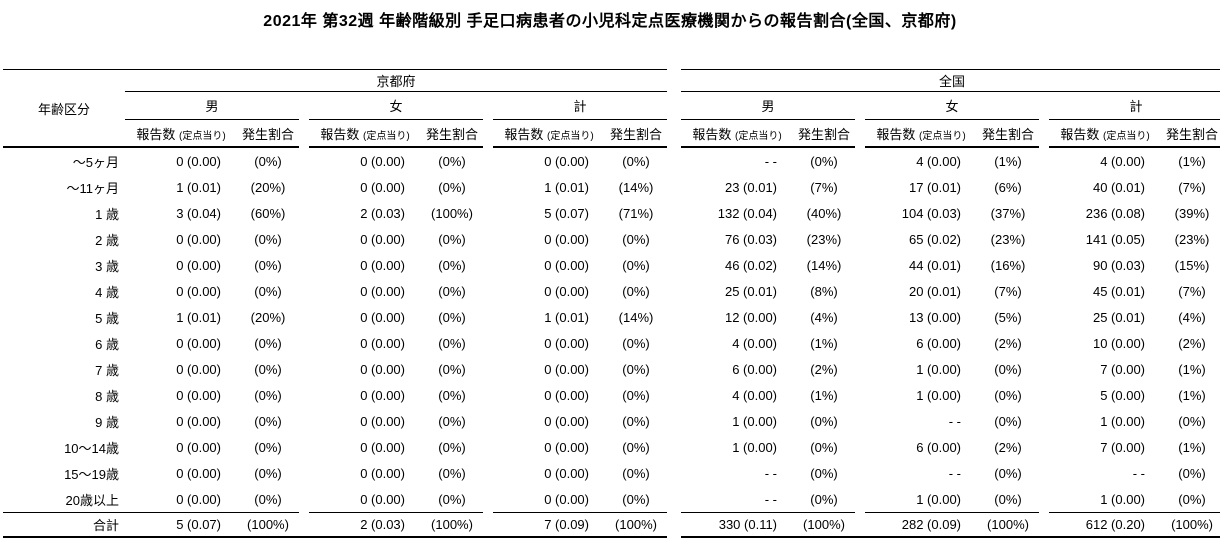 Image resolution: width=1220 pixels, height=538 pixels. I want to click on count-cell: 5 (0.00), so click(1123, 395).